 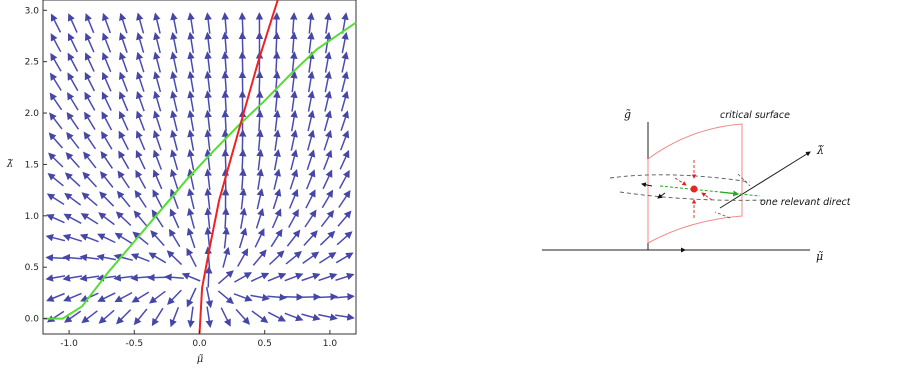 I want to click on x-axis-label: μ̃, so click(x=200, y=359).